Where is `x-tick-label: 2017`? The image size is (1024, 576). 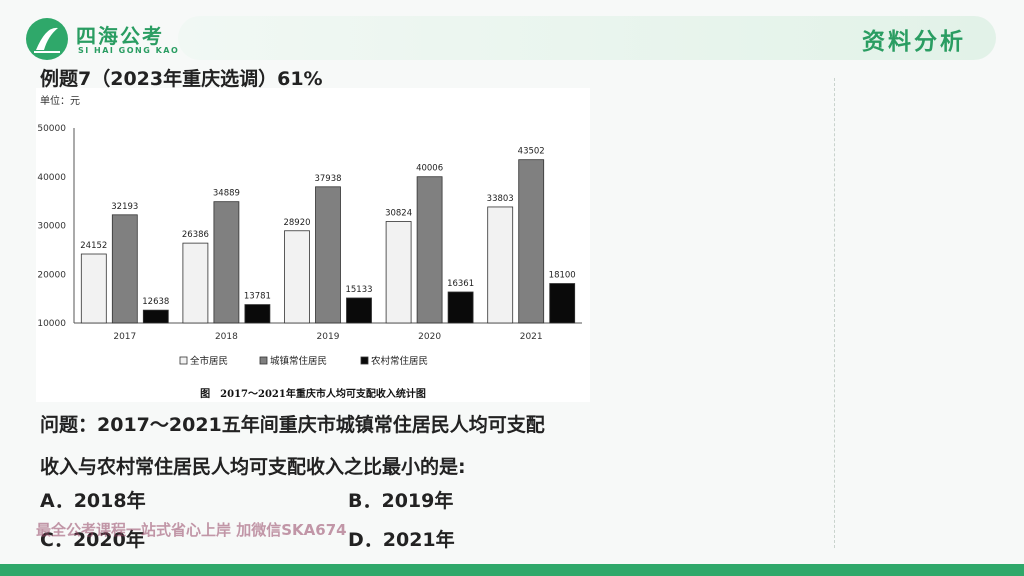
x-tick-label: 2017 is located at coordinates (124, 337).